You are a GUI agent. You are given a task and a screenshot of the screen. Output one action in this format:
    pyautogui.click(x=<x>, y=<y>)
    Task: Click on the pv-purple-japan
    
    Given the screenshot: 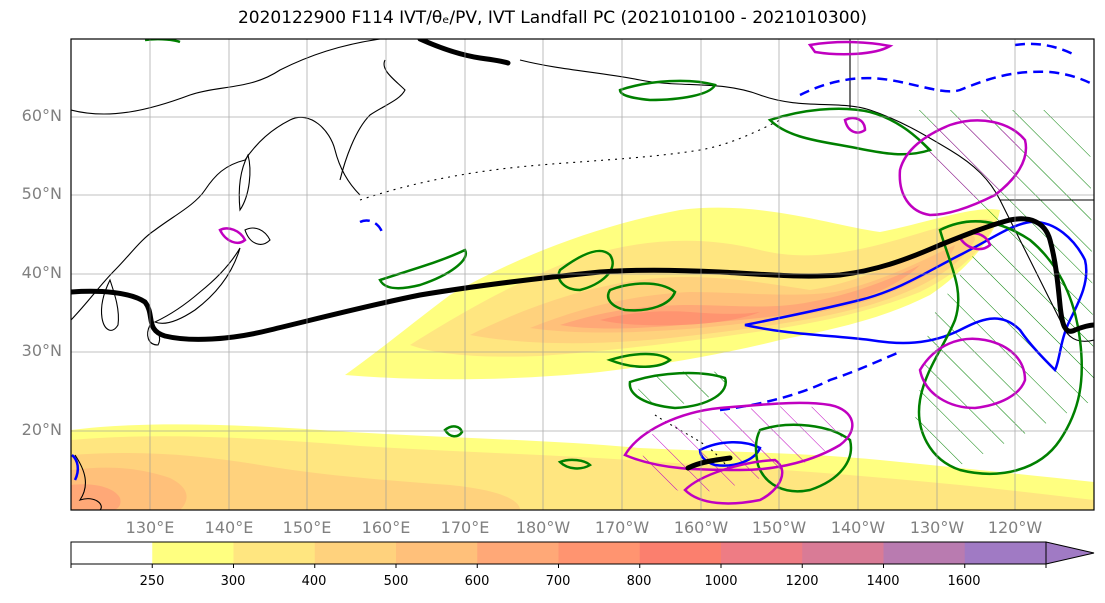 What is the action you would take?
    pyautogui.click(x=232, y=235)
    